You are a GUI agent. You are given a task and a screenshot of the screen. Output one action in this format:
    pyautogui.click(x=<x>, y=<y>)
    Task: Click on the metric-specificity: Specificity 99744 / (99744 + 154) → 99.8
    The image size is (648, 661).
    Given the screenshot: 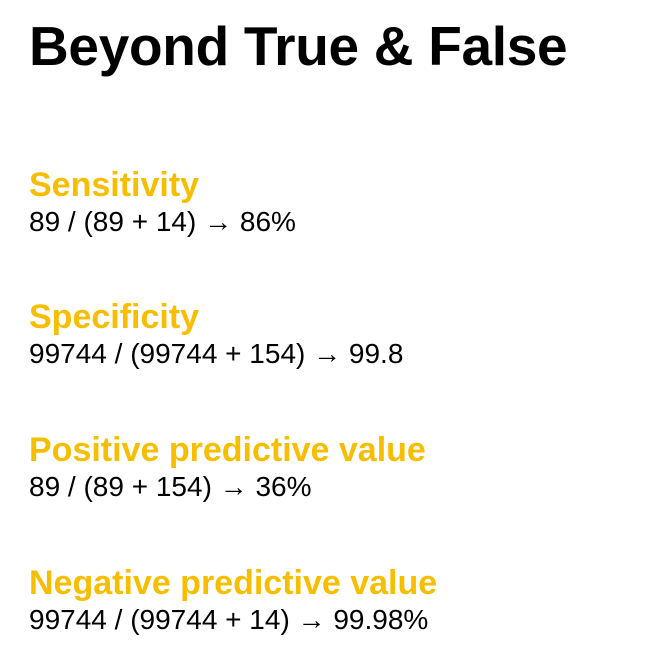 What is the action you would take?
    pyautogui.click(x=216, y=334)
    